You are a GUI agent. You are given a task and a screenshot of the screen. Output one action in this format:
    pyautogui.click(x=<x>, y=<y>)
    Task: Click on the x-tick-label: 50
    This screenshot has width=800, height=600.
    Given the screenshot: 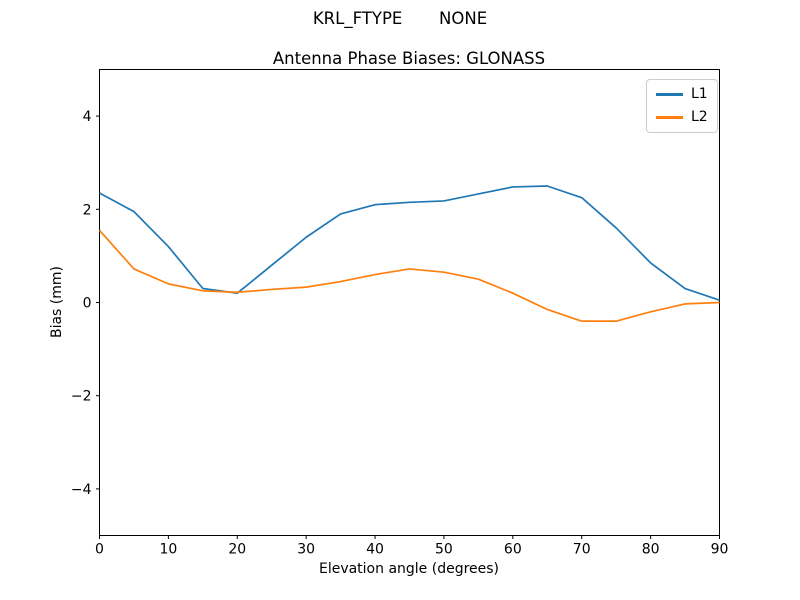 What is the action you would take?
    pyautogui.click(x=444, y=550)
    